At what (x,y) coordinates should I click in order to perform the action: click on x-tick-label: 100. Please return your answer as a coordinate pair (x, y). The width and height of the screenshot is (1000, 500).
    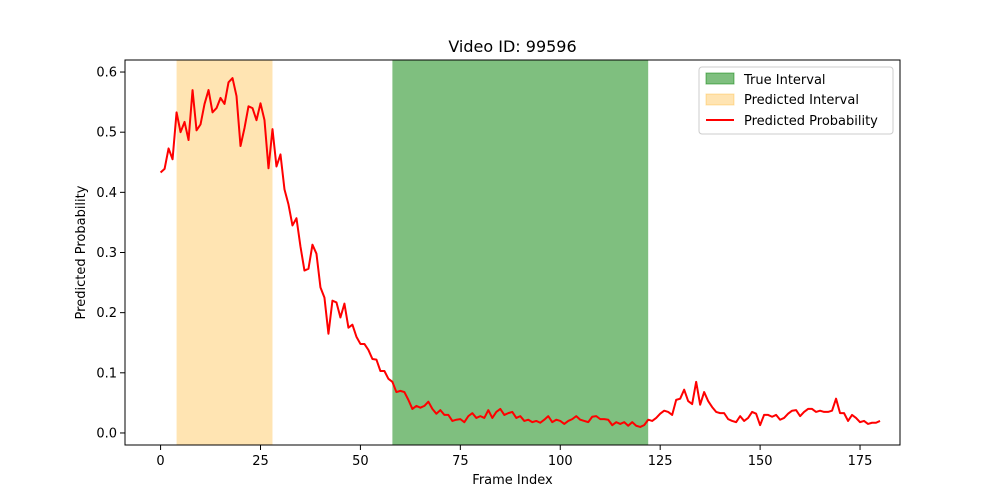
    Looking at the image, I should click on (560, 461).